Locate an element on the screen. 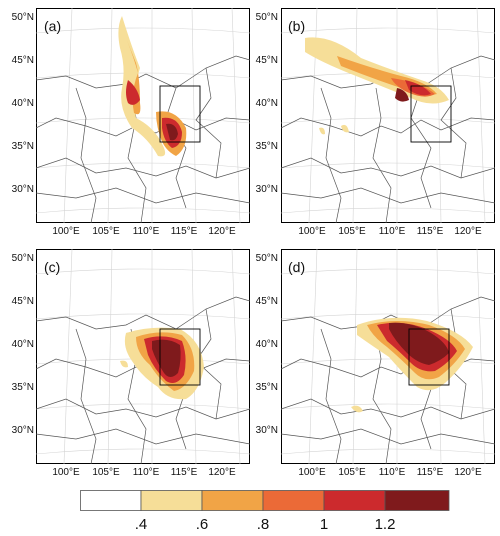 The width and height of the screenshot is (500, 536). colorbar-tick-label: 1.2 is located at coordinates (385, 524).